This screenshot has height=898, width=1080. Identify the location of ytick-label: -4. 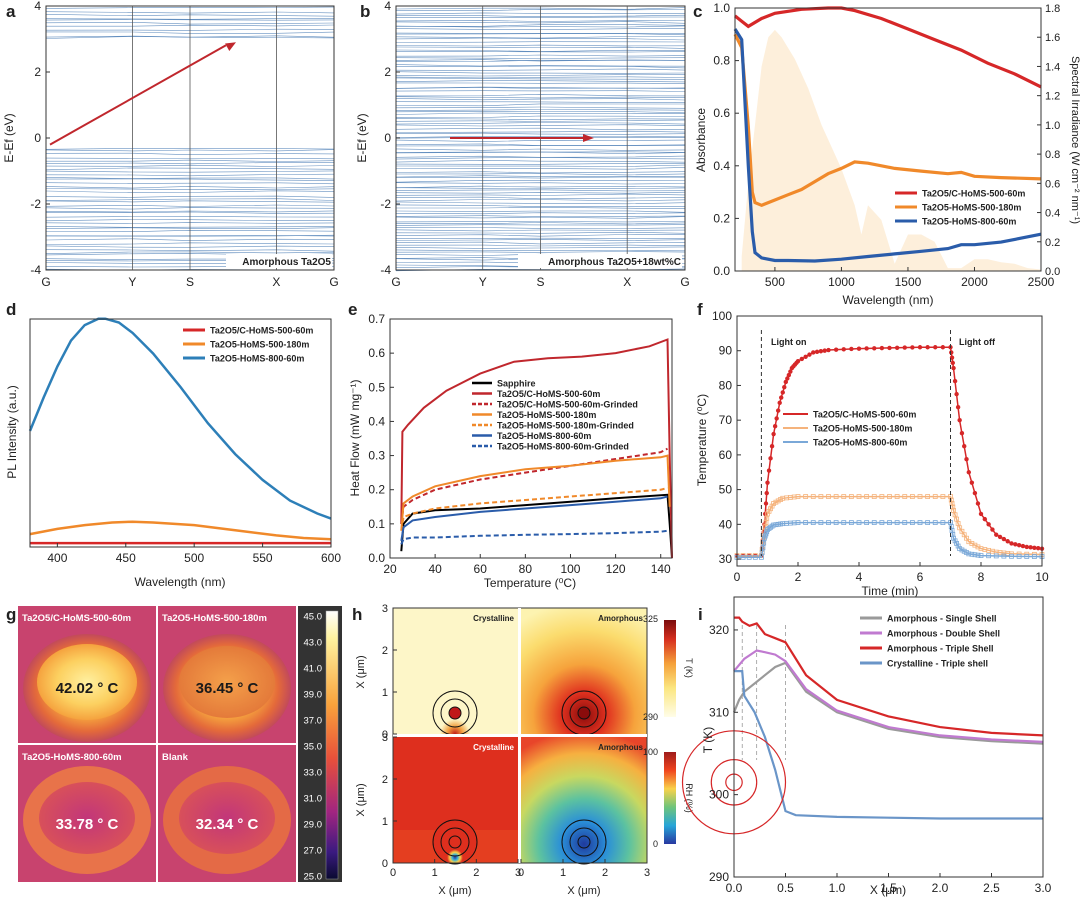
(385, 270).